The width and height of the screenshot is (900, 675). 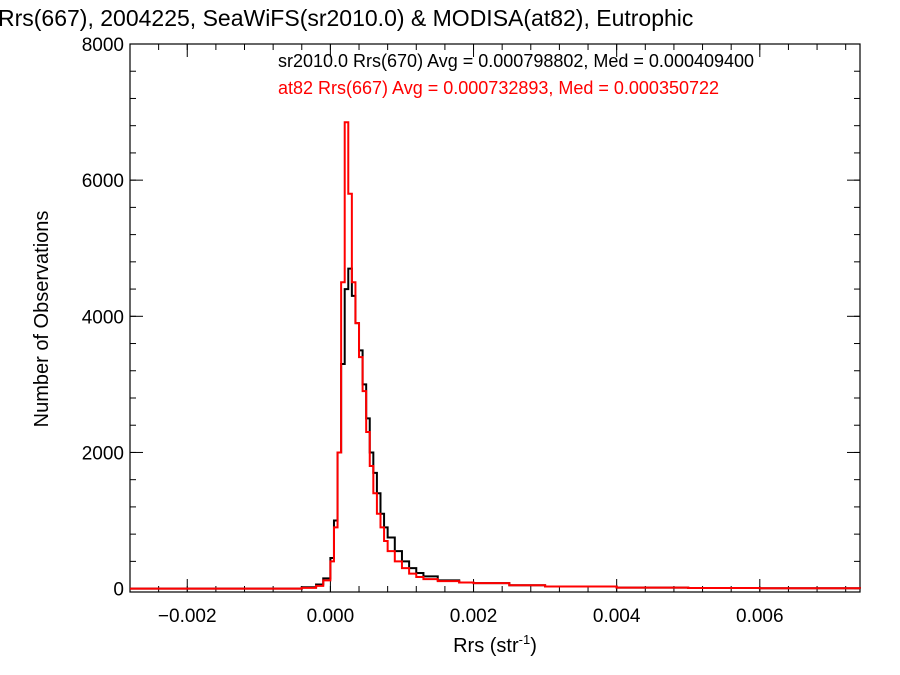 I want to click on x-axis-label: Rrs (str-1), so click(x=495, y=644).